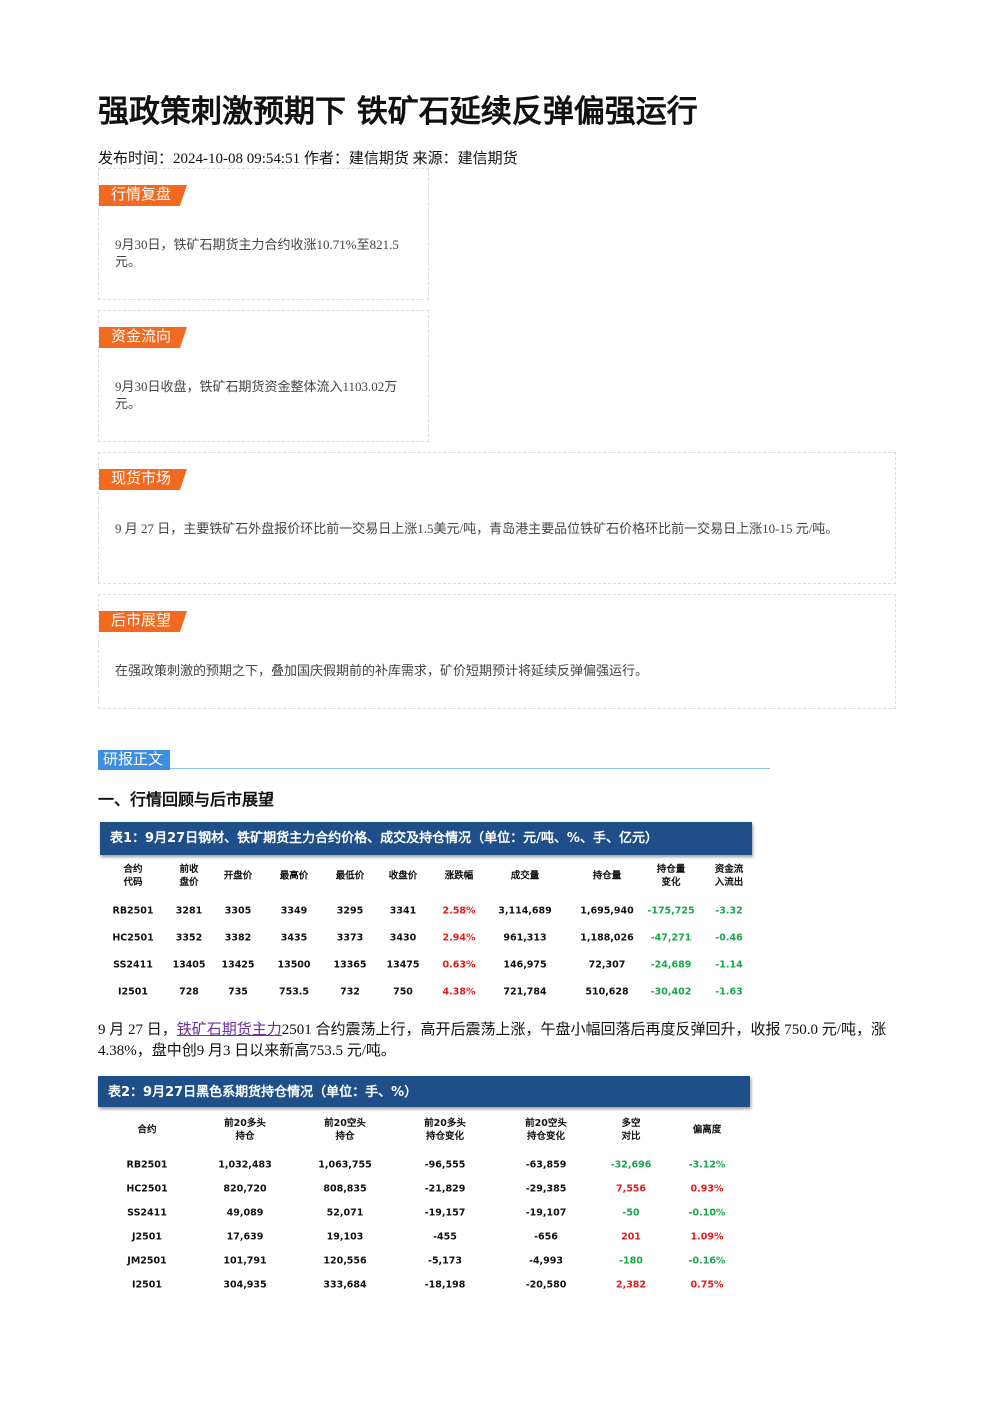  I want to click on table-cell: 3373, so click(350, 938).